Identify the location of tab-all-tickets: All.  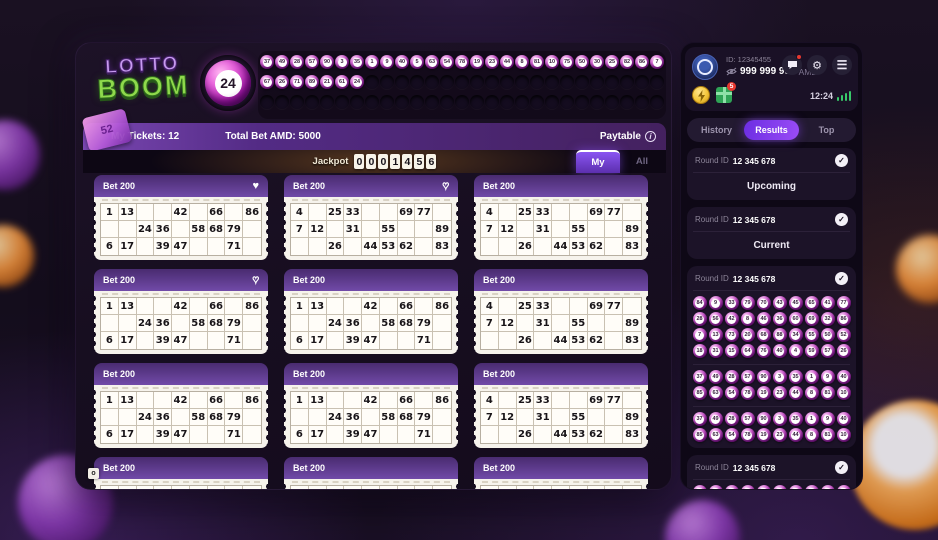
(642, 161).